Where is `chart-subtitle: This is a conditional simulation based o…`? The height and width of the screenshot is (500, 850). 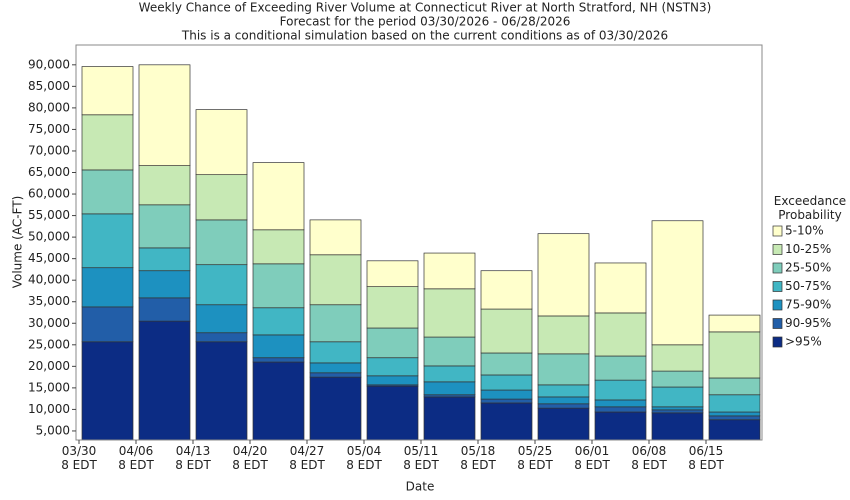 chart-subtitle: This is a conditional simulation based o… is located at coordinates (424, 36).